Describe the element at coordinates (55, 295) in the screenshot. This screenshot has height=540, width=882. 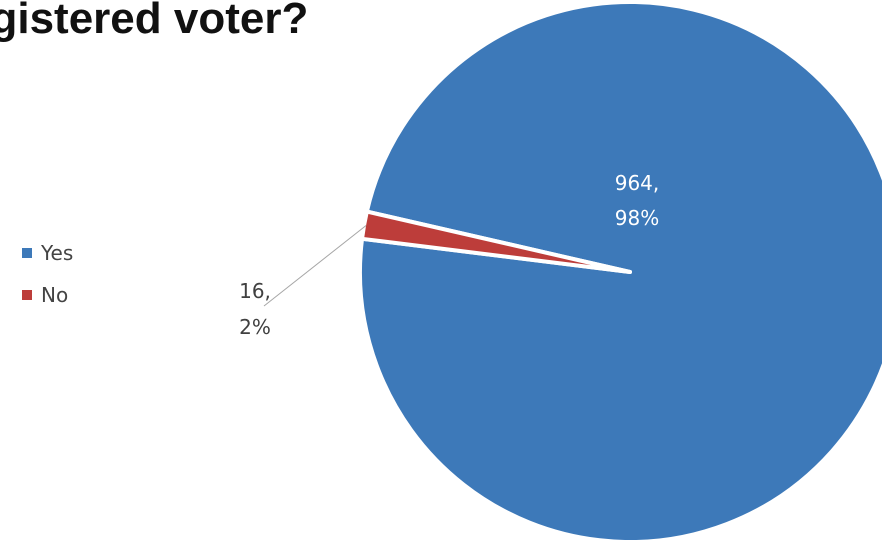
I see `legend-label-no: No` at that location.